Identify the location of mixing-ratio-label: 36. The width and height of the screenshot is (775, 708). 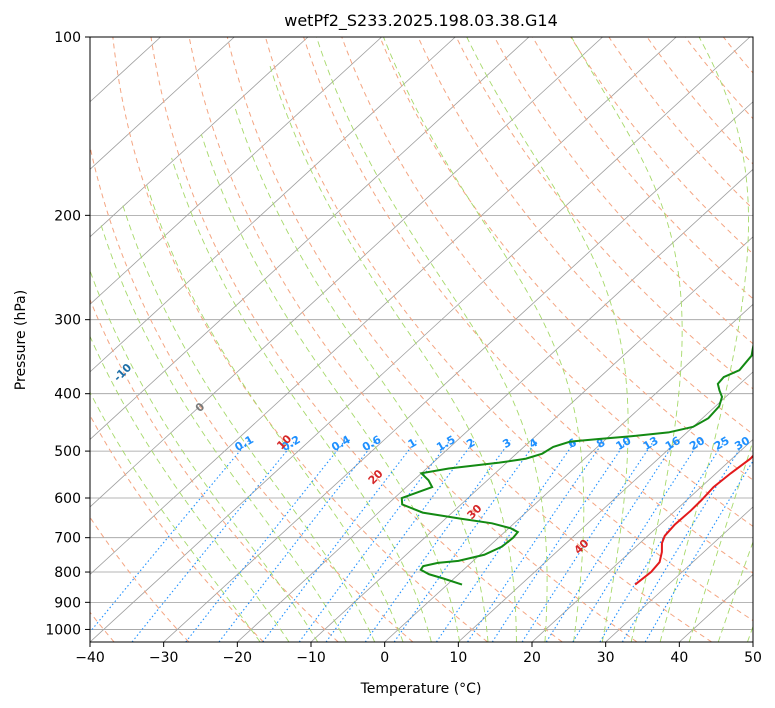
(763, 443).